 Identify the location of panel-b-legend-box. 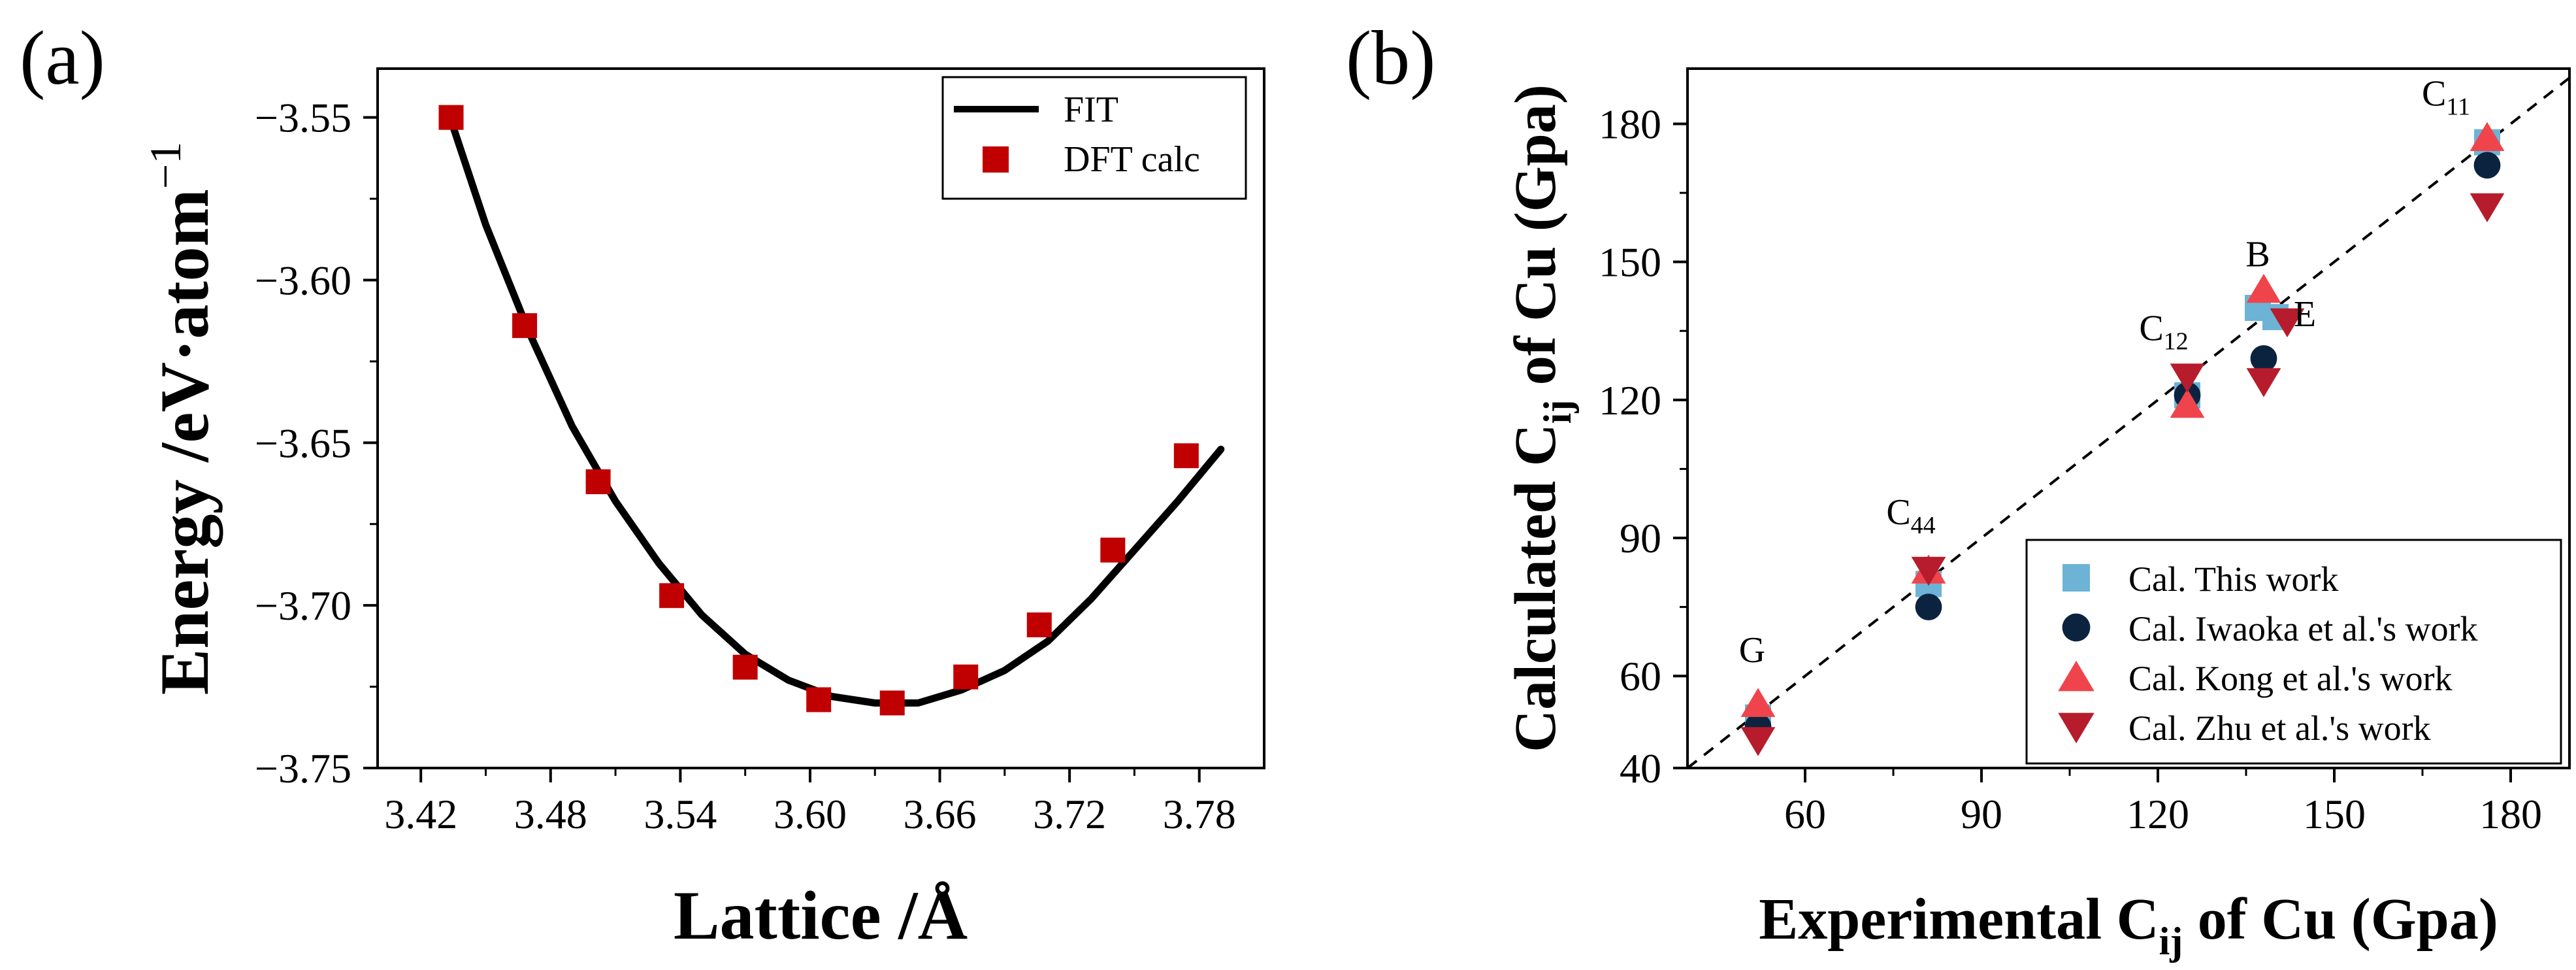
(2293, 652).